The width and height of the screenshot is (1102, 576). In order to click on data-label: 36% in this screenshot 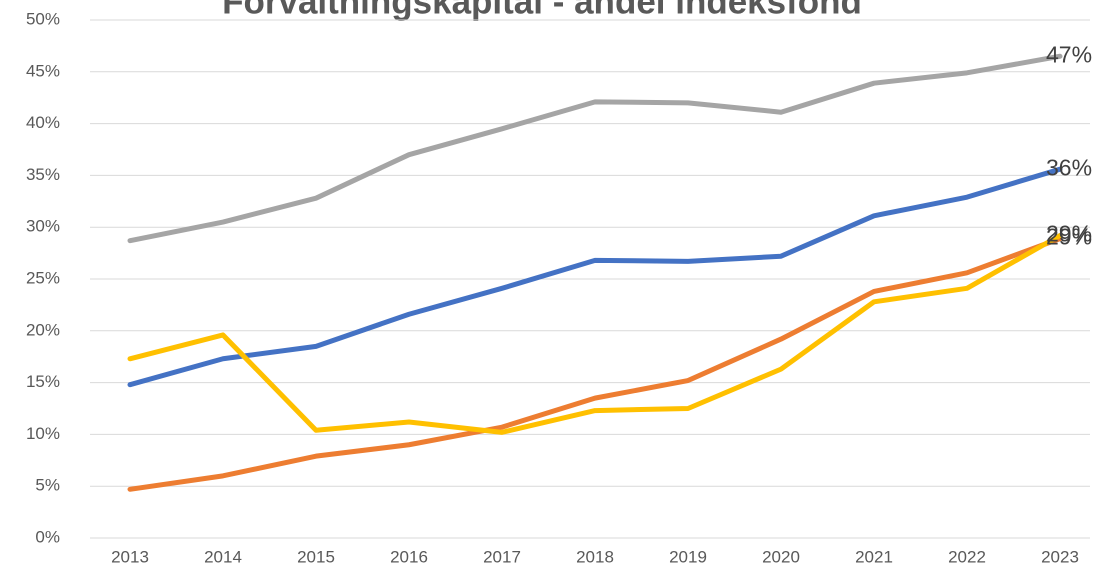, I will do `click(1069, 167)`.